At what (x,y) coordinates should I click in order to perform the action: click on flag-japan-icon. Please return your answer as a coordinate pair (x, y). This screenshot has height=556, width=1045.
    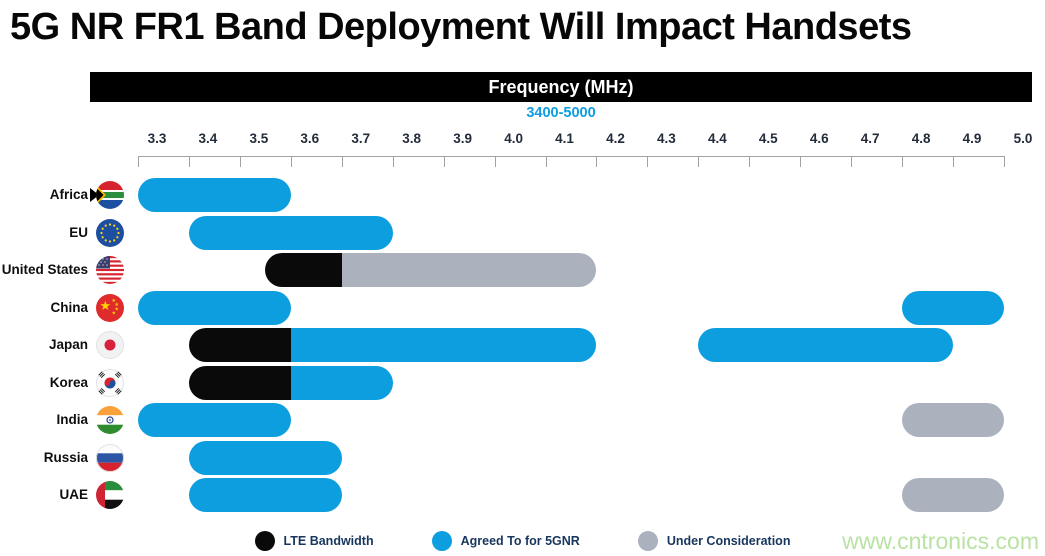
    Looking at the image, I should click on (110, 345).